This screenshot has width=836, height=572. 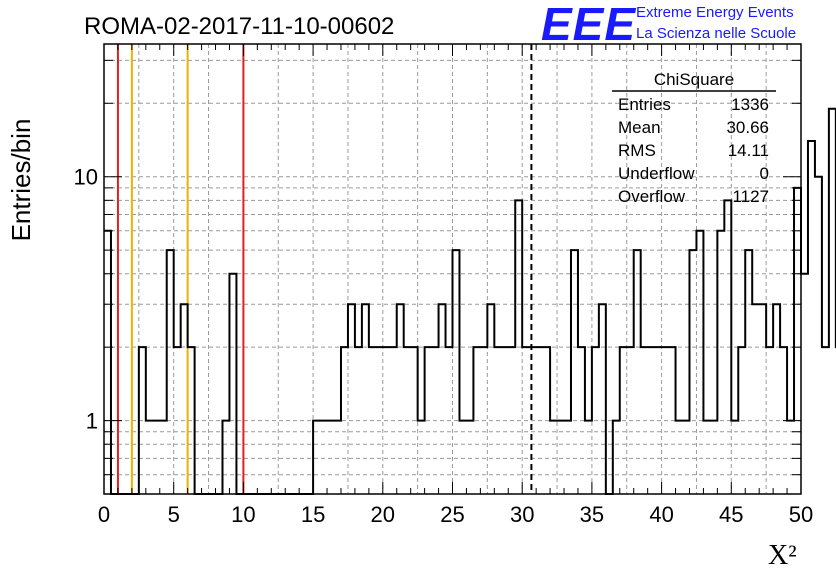 I want to click on stats-value: 30.66, so click(x=747, y=127).